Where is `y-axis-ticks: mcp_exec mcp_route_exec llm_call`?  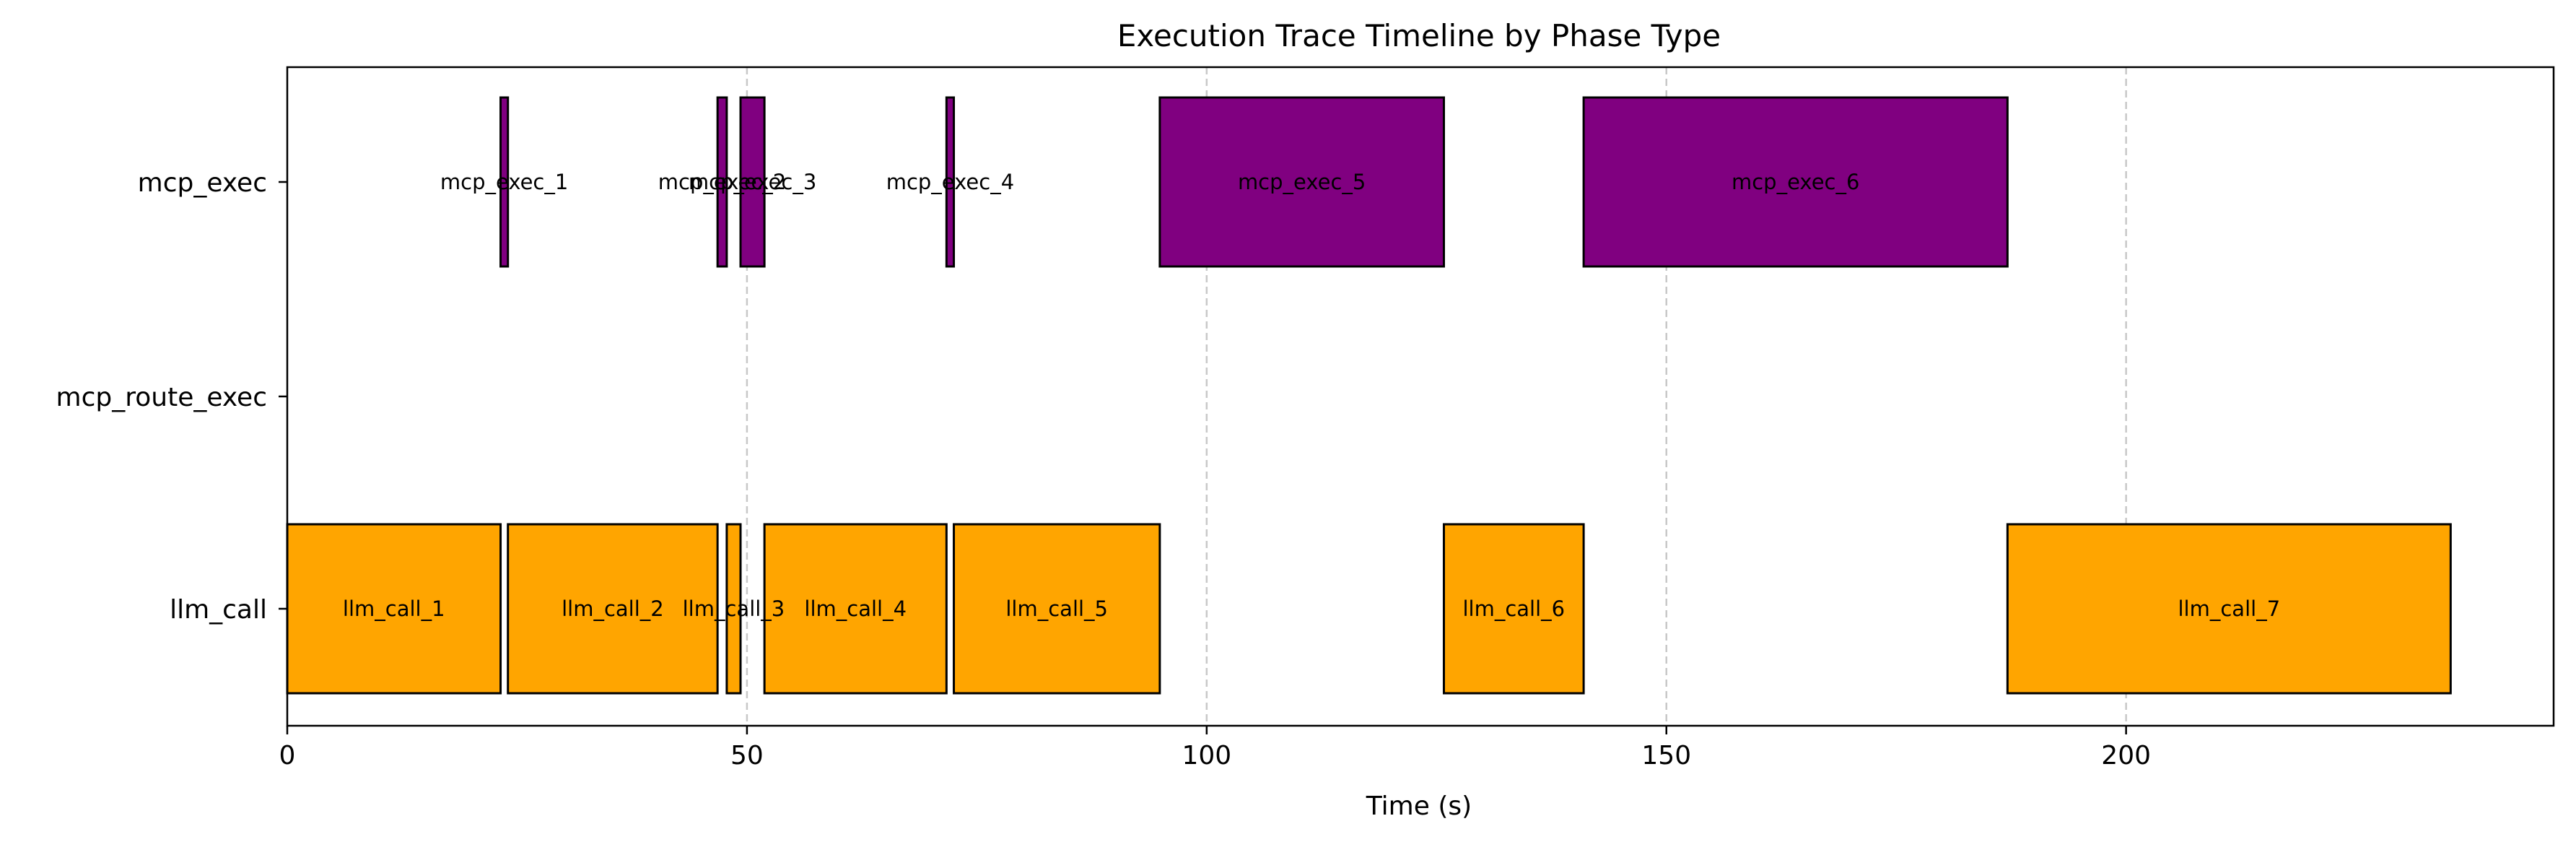 y-axis-ticks: mcp_exec mcp_route_exec llm_call is located at coordinates (171, 397).